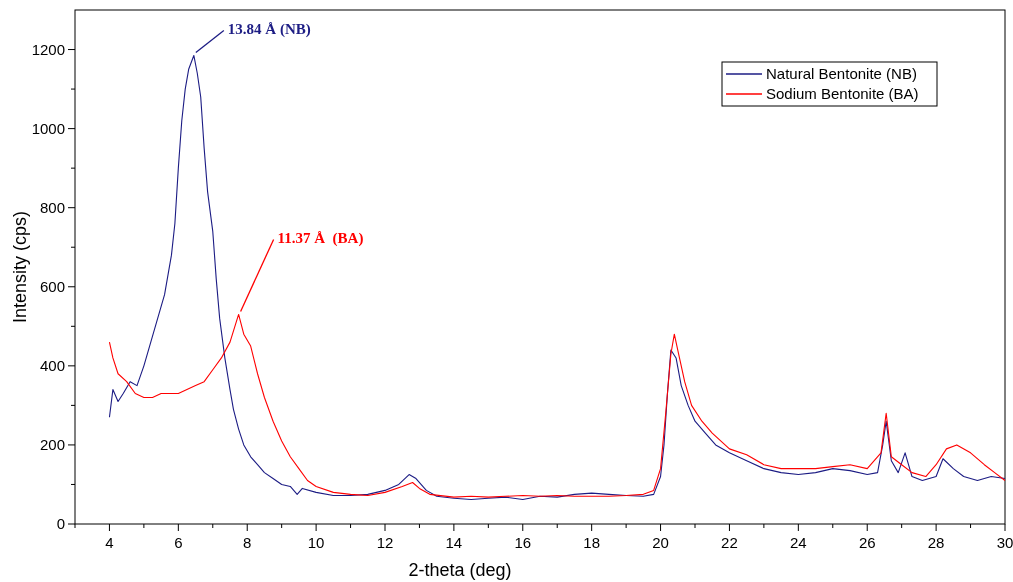  Describe the element at coordinates (841, 73) in the screenshot. I see `legend-label: Natural Bentonite (NB)` at that location.